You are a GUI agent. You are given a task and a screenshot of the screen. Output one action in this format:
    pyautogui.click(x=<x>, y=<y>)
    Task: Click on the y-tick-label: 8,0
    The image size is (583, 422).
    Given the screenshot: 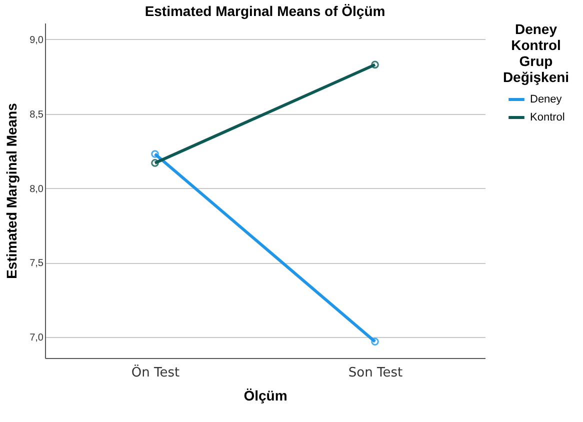 What is the action you would take?
    pyautogui.click(x=37, y=189)
    